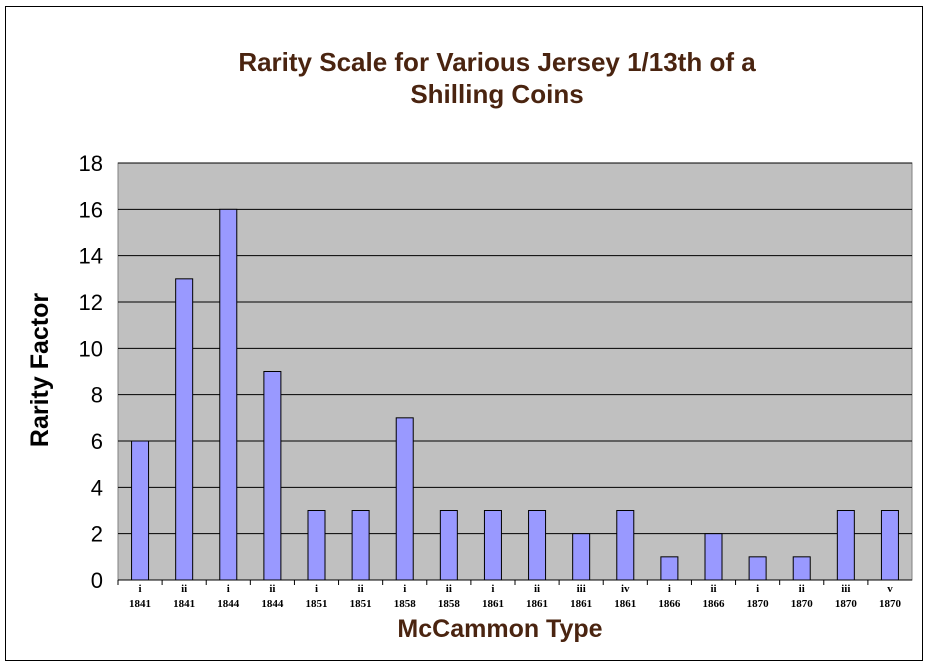 This screenshot has width=930, height=666. What do you see at coordinates (91, 302) in the screenshot?
I see `y-tick-label: 12` at bounding box center [91, 302].